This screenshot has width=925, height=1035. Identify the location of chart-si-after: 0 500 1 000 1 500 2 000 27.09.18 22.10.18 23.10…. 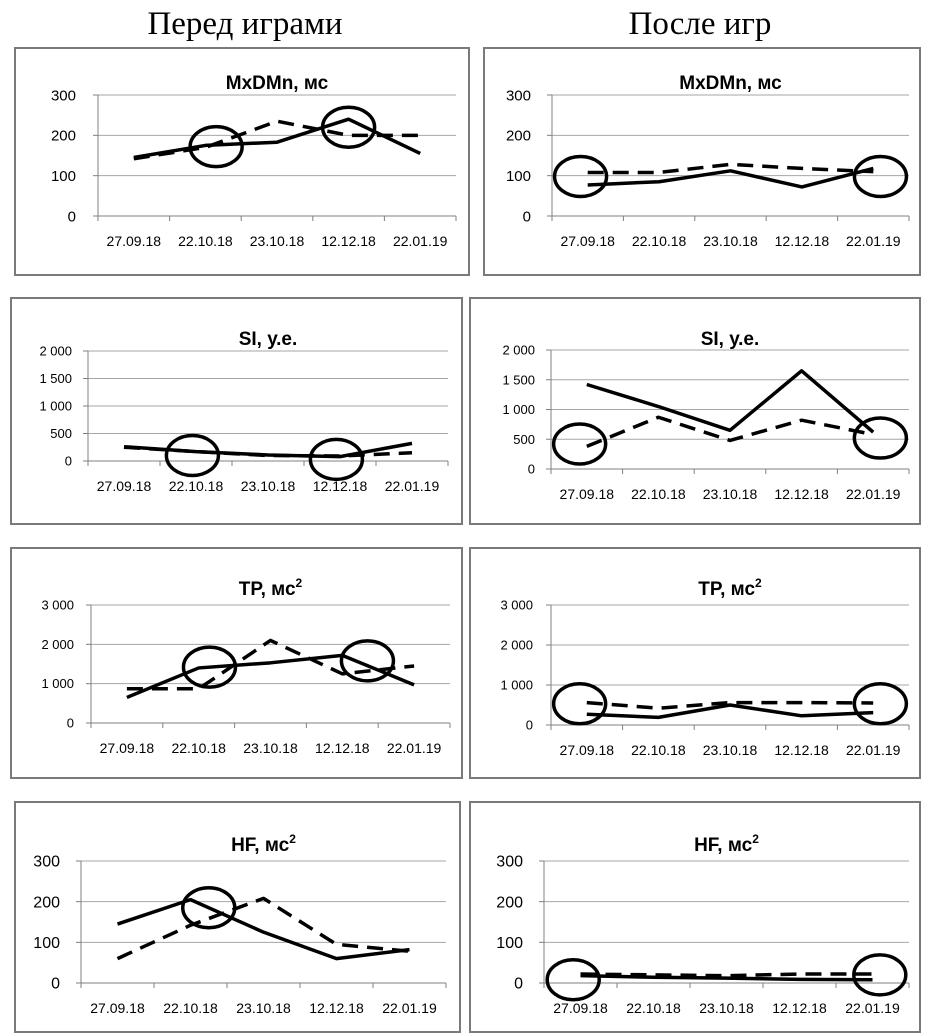
(706, 415).